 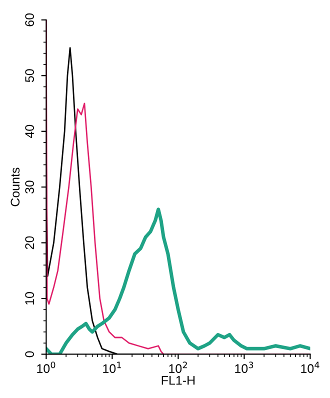 I want to click on x-tick-label: 10$^{3}$, so click(x=244, y=368).